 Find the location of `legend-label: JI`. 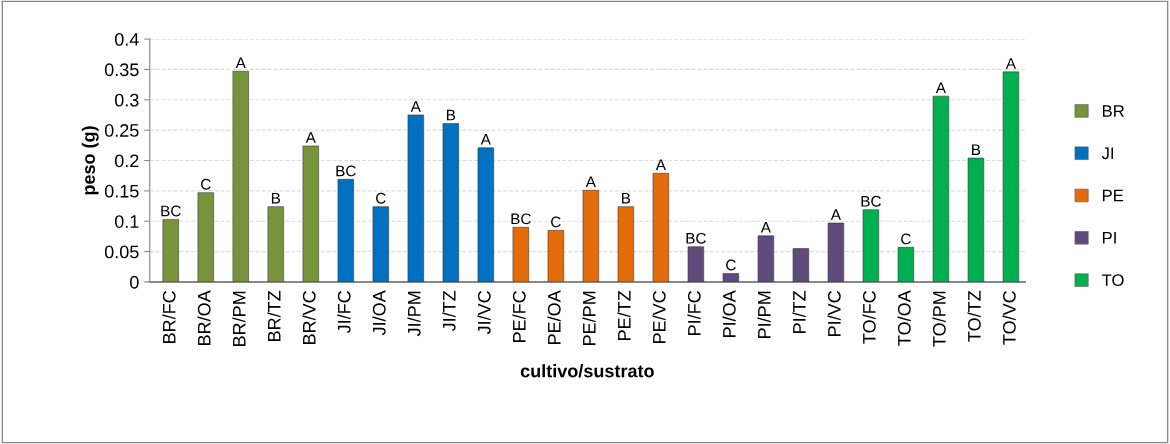

legend-label: JI is located at coordinates (1107, 153).